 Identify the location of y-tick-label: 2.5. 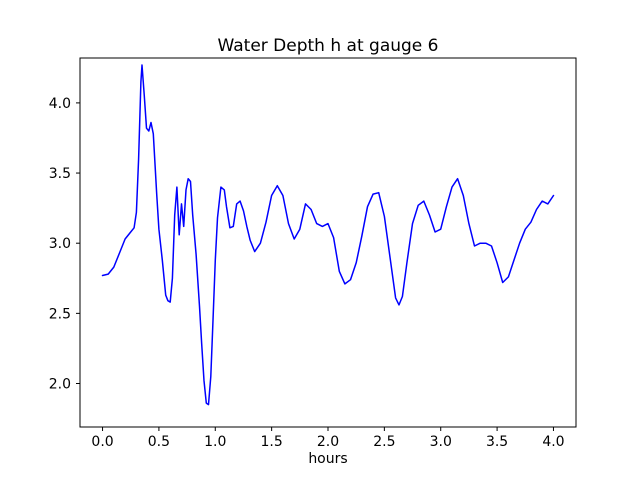
(60, 314).